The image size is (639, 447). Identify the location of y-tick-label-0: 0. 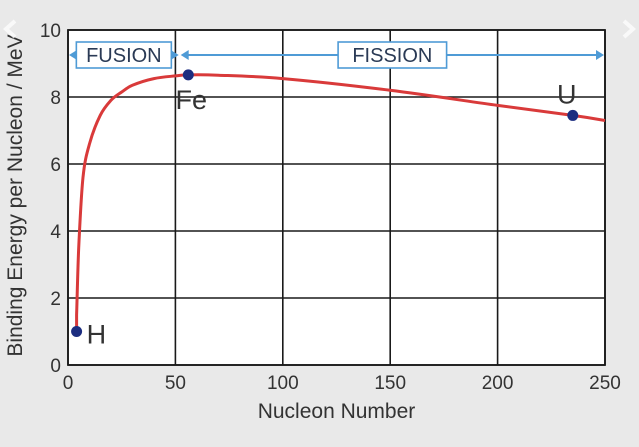
(55, 366).